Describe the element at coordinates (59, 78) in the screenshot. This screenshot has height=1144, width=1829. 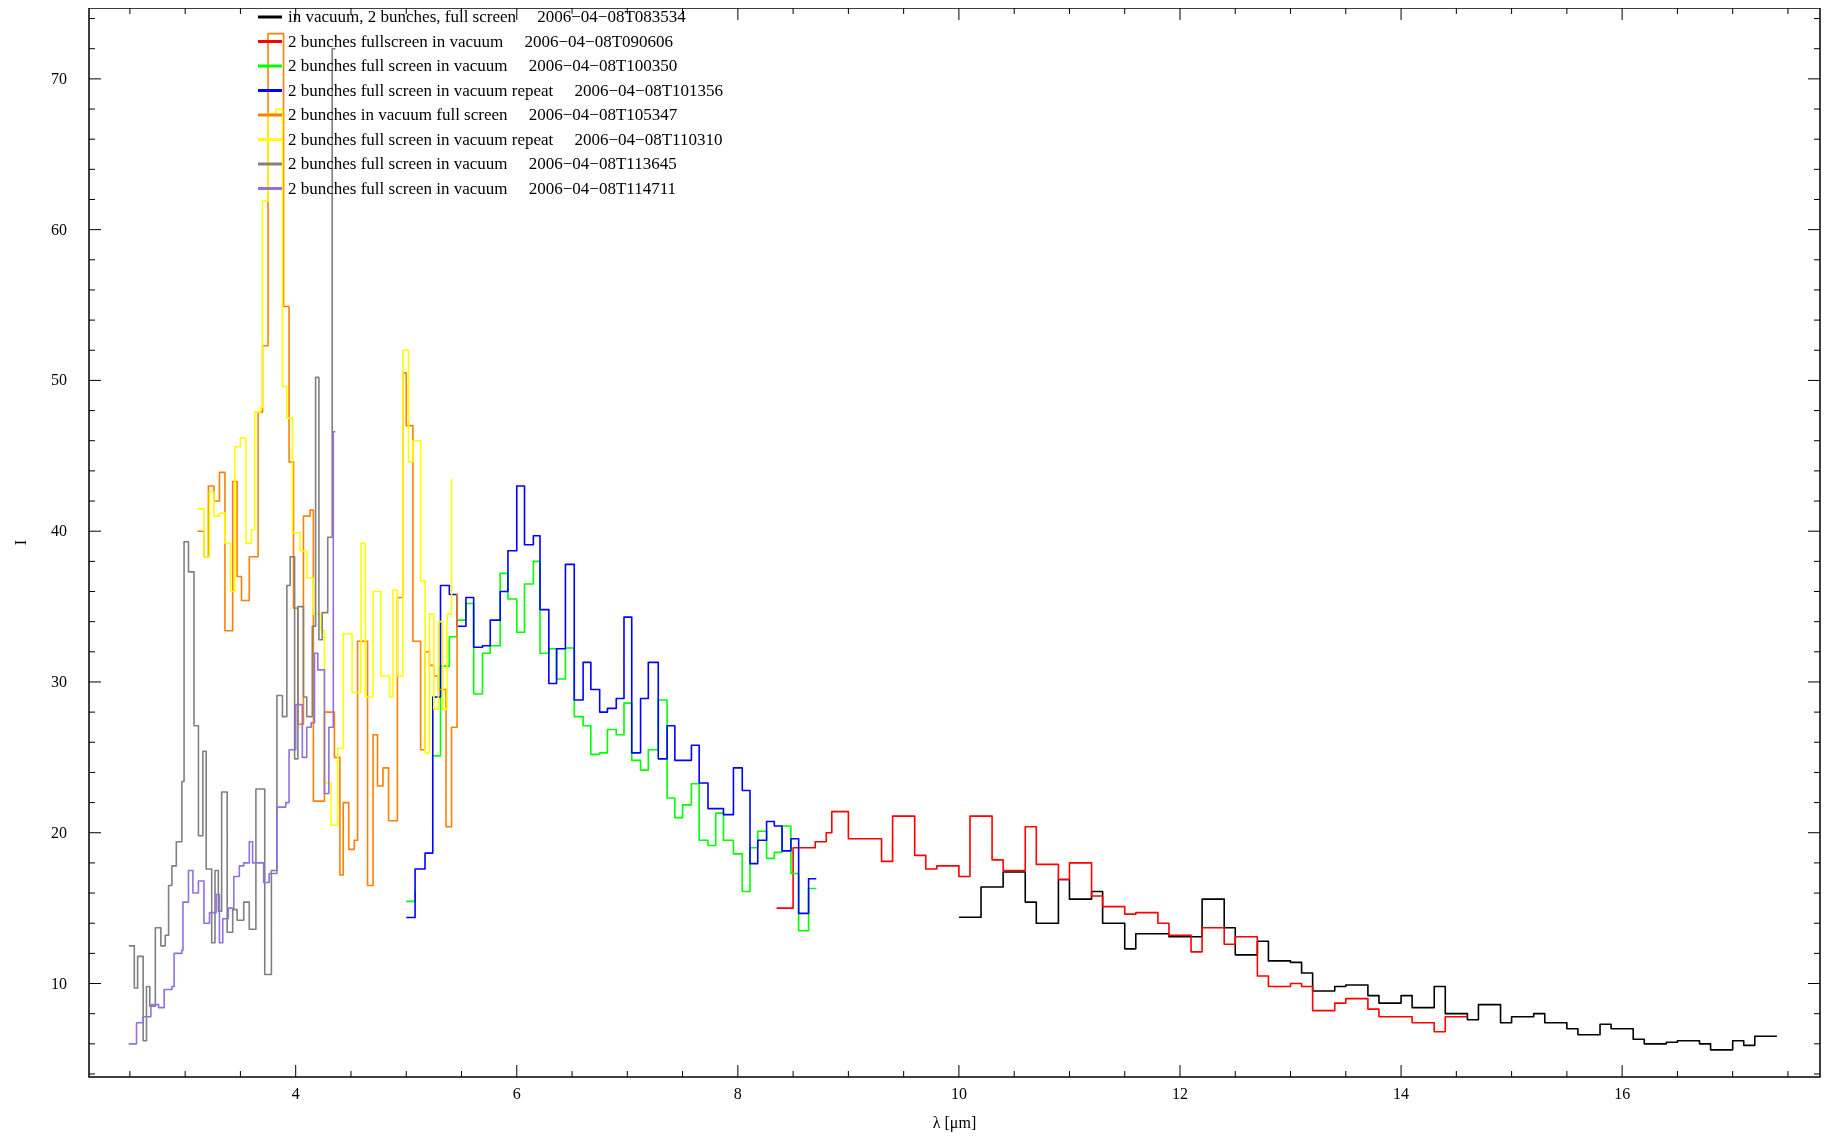
I see `y-tick-label: 70` at that location.